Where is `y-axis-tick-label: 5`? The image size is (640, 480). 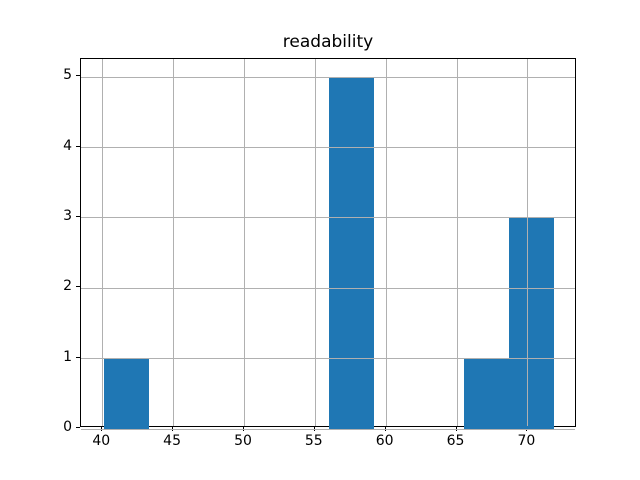 y-axis-tick-label: 5 is located at coordinates (67, 75).